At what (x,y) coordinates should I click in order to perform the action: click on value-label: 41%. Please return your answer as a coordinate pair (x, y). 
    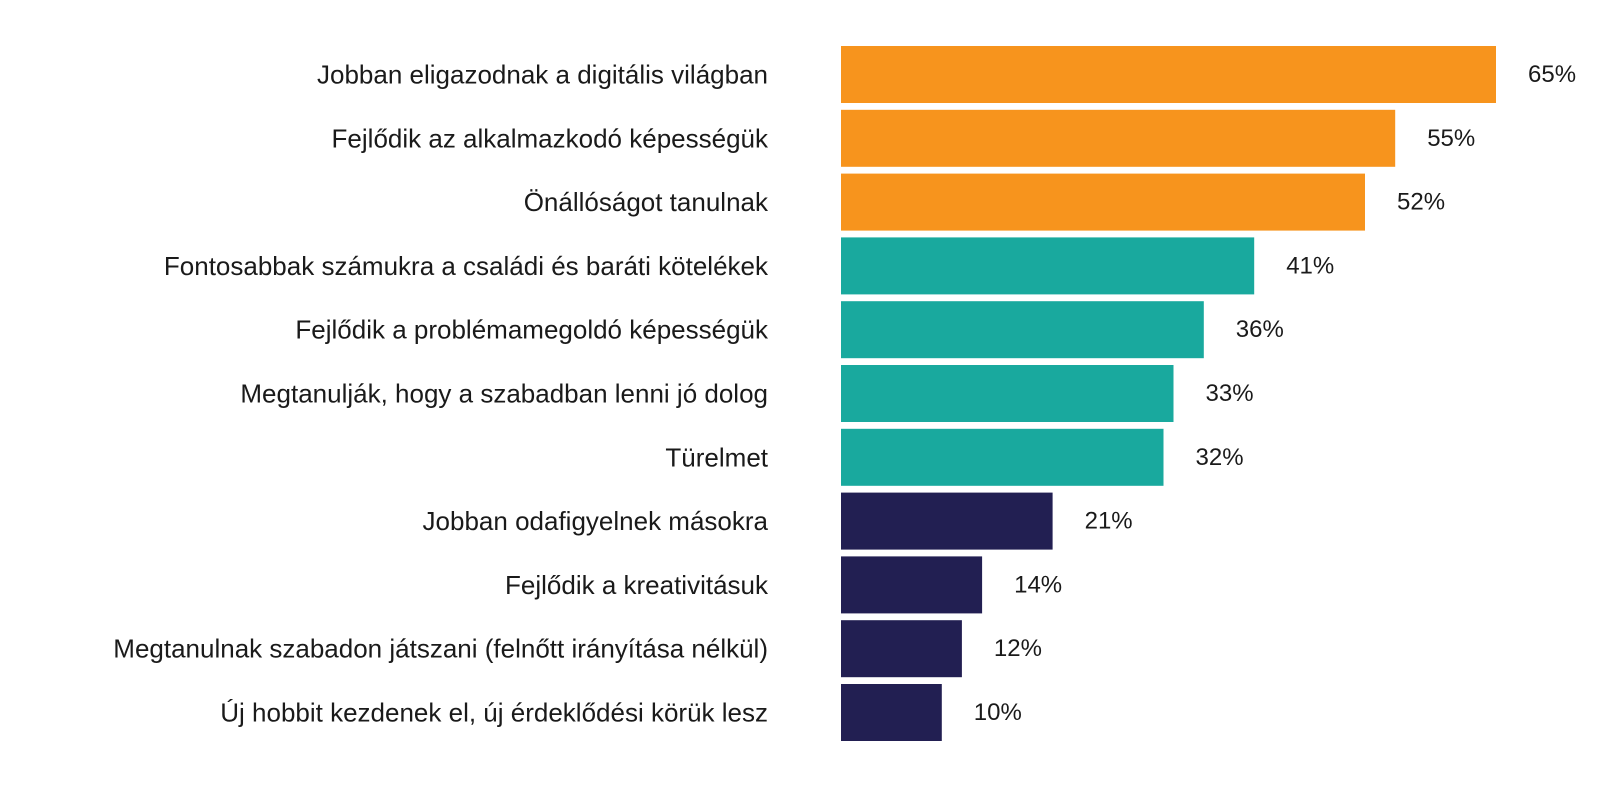
    Looking at the image, I should click on (1310, 265).